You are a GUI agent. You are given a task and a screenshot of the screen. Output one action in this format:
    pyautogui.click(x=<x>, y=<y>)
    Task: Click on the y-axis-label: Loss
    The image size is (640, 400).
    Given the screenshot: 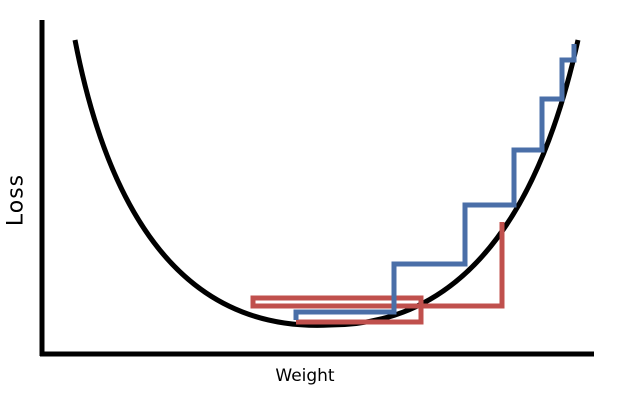 What is the action you would take?
    pyautogui.click(x=16, y=200)
    